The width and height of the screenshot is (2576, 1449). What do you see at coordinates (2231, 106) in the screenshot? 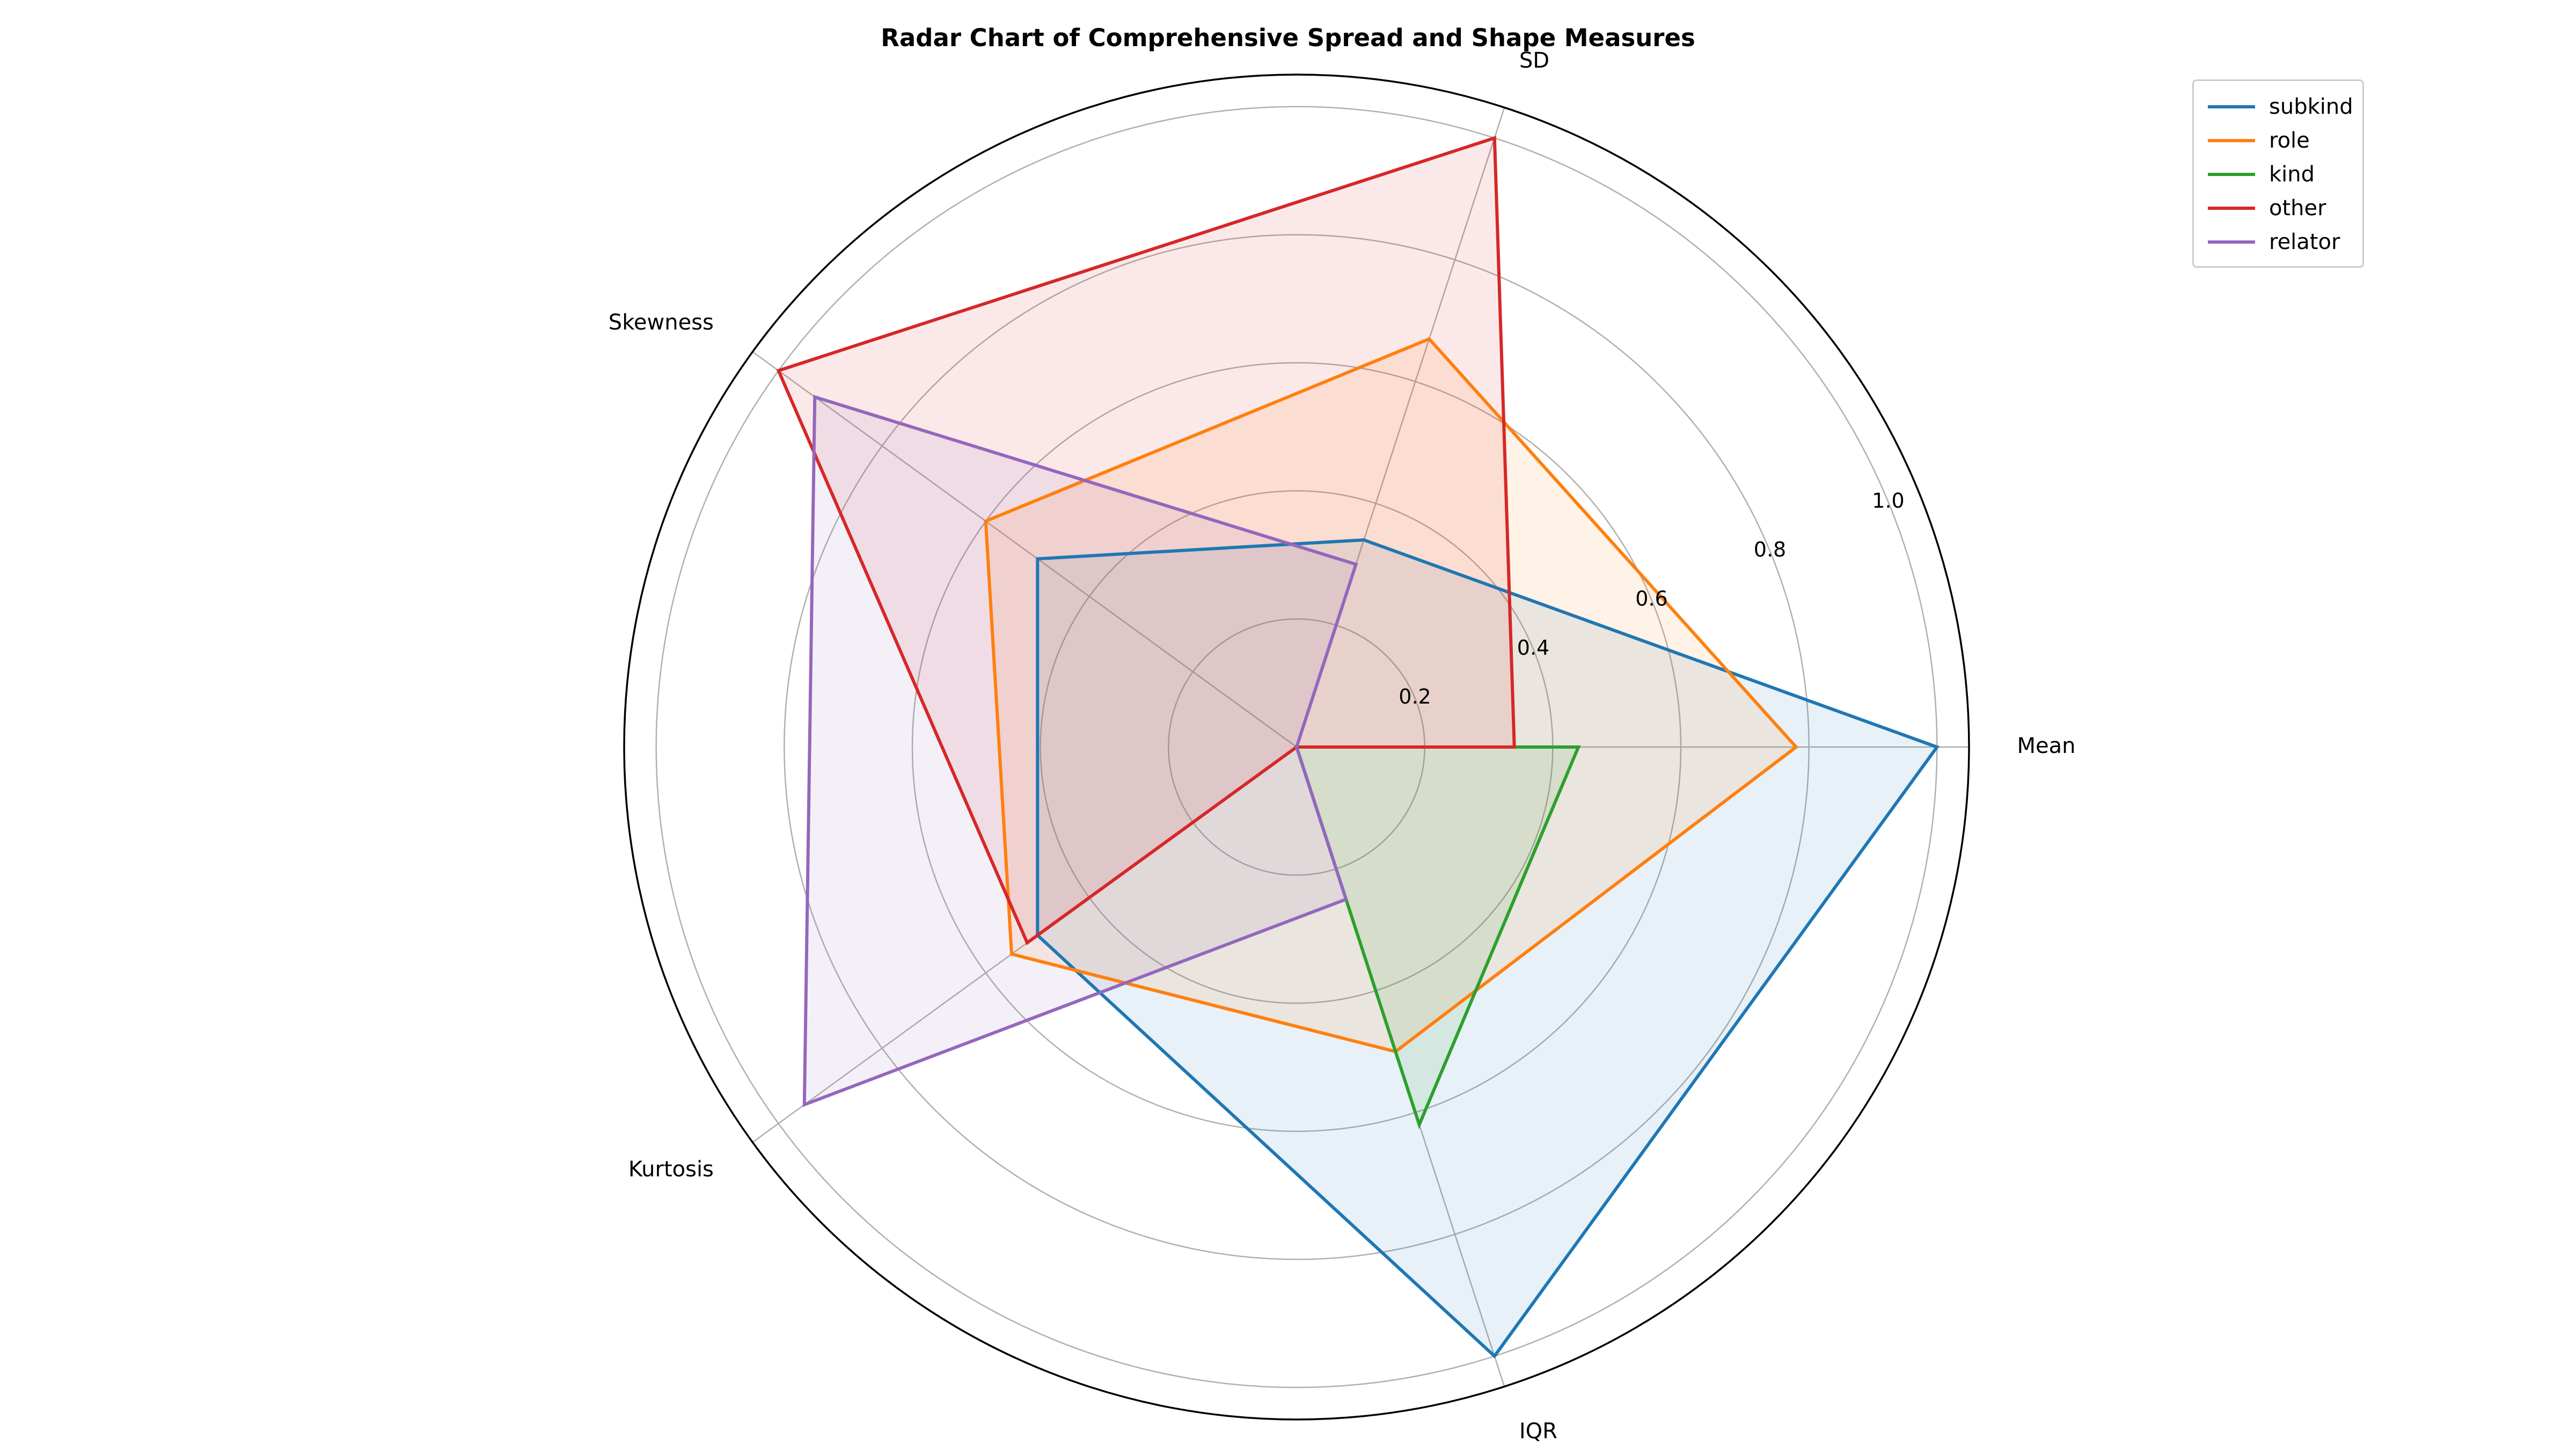
I see `legend-swatch-subkind` at bounding box center [2231, 106].